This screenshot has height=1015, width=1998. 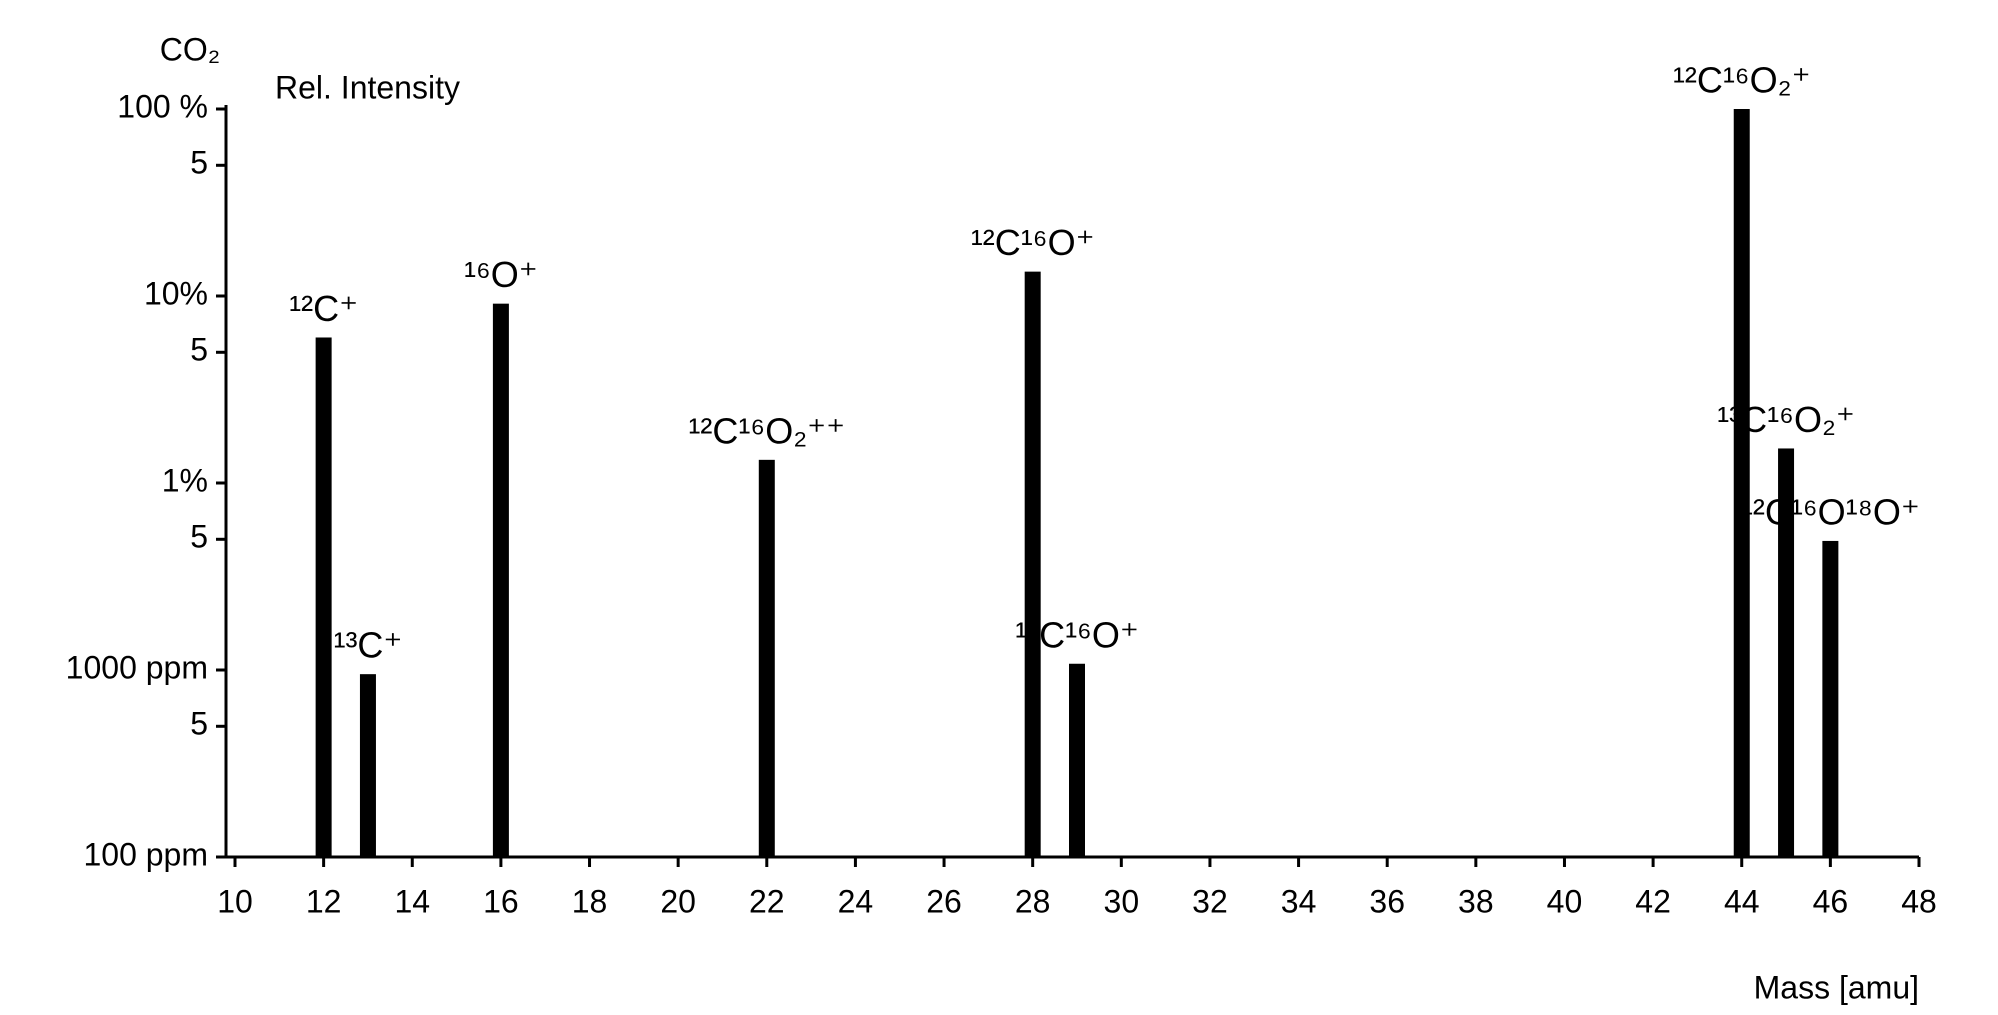 What do you see at coordinates (190, 49) in the screenshot?
I see `chart-title: CO₂` at bounding box center [190, 49].